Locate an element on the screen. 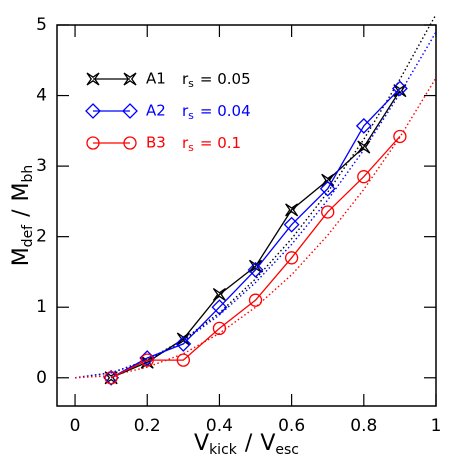 The height and width of the screenshot is (463, 463). x-axis-label-sub: kick is located at coordinates (223, 450).